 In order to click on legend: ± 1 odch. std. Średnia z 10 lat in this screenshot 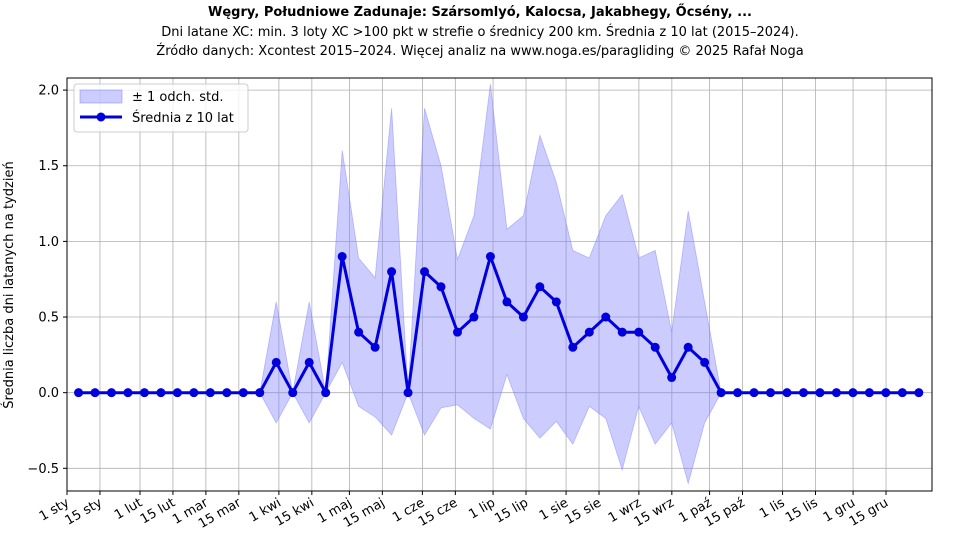, I will do `click(161, 108)`.